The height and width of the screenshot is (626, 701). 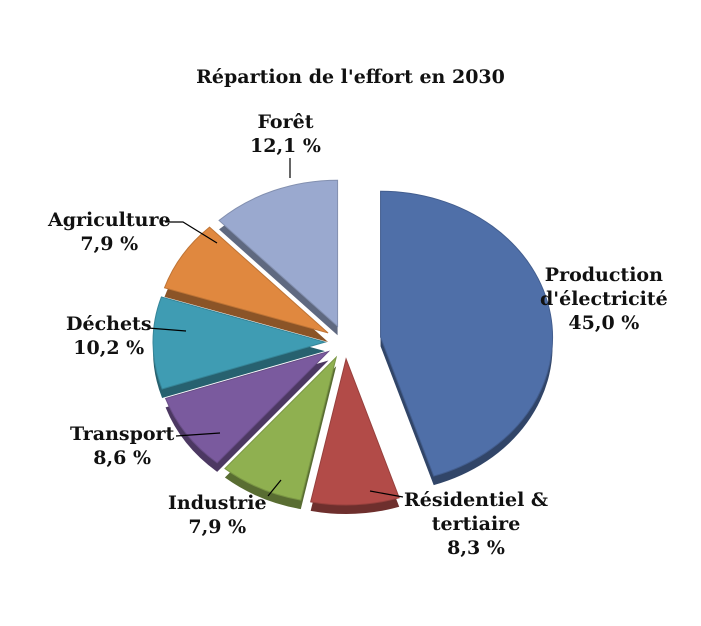 What do you see at coordinates (109, 336) in the screenshot?
I see `slice-label-dechets: Déchets 10,2 %` at bounding box center [109, 336].